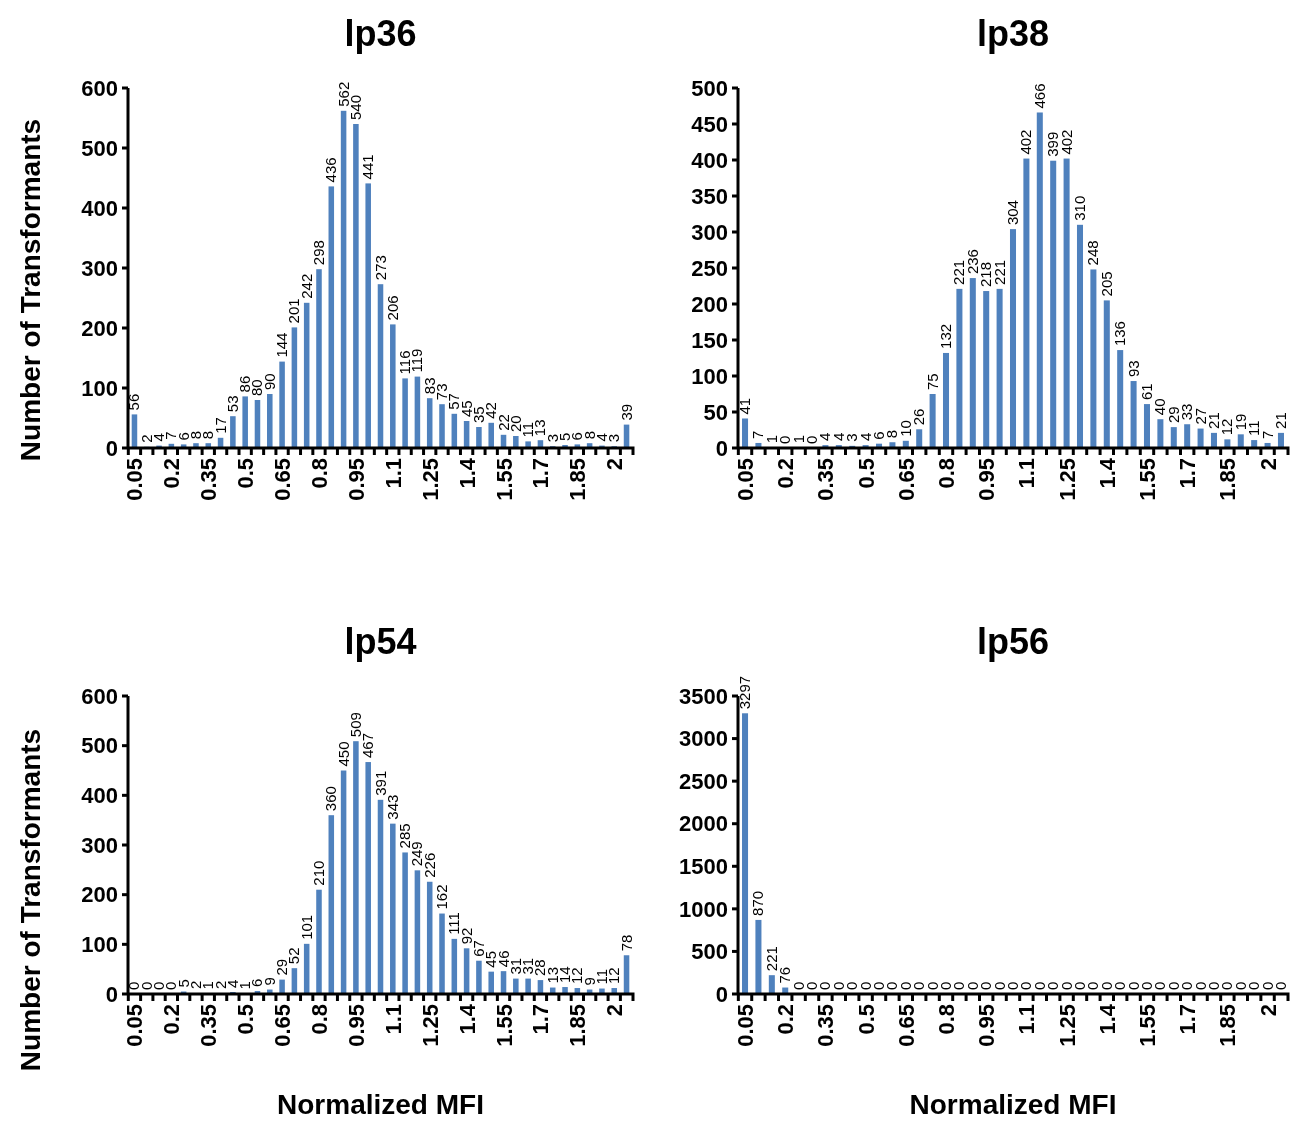 This screenshot has width=1309, height=1124. I want to click on y-tick-label: 250, so click(709, 268).